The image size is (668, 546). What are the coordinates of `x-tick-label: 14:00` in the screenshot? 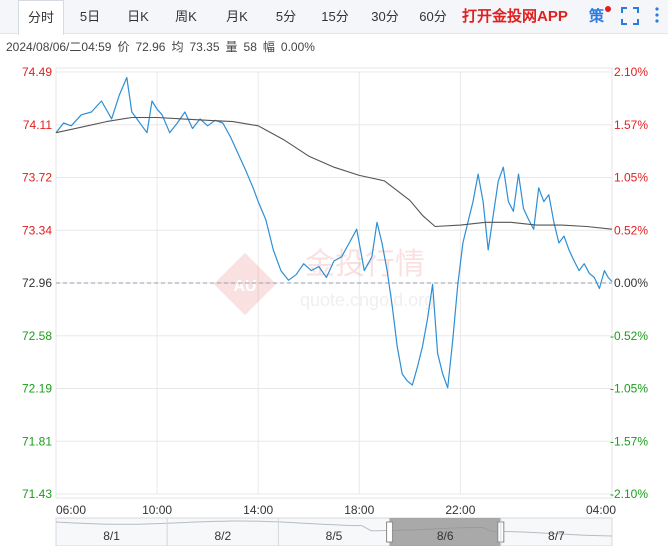 It's located at (258, 510).